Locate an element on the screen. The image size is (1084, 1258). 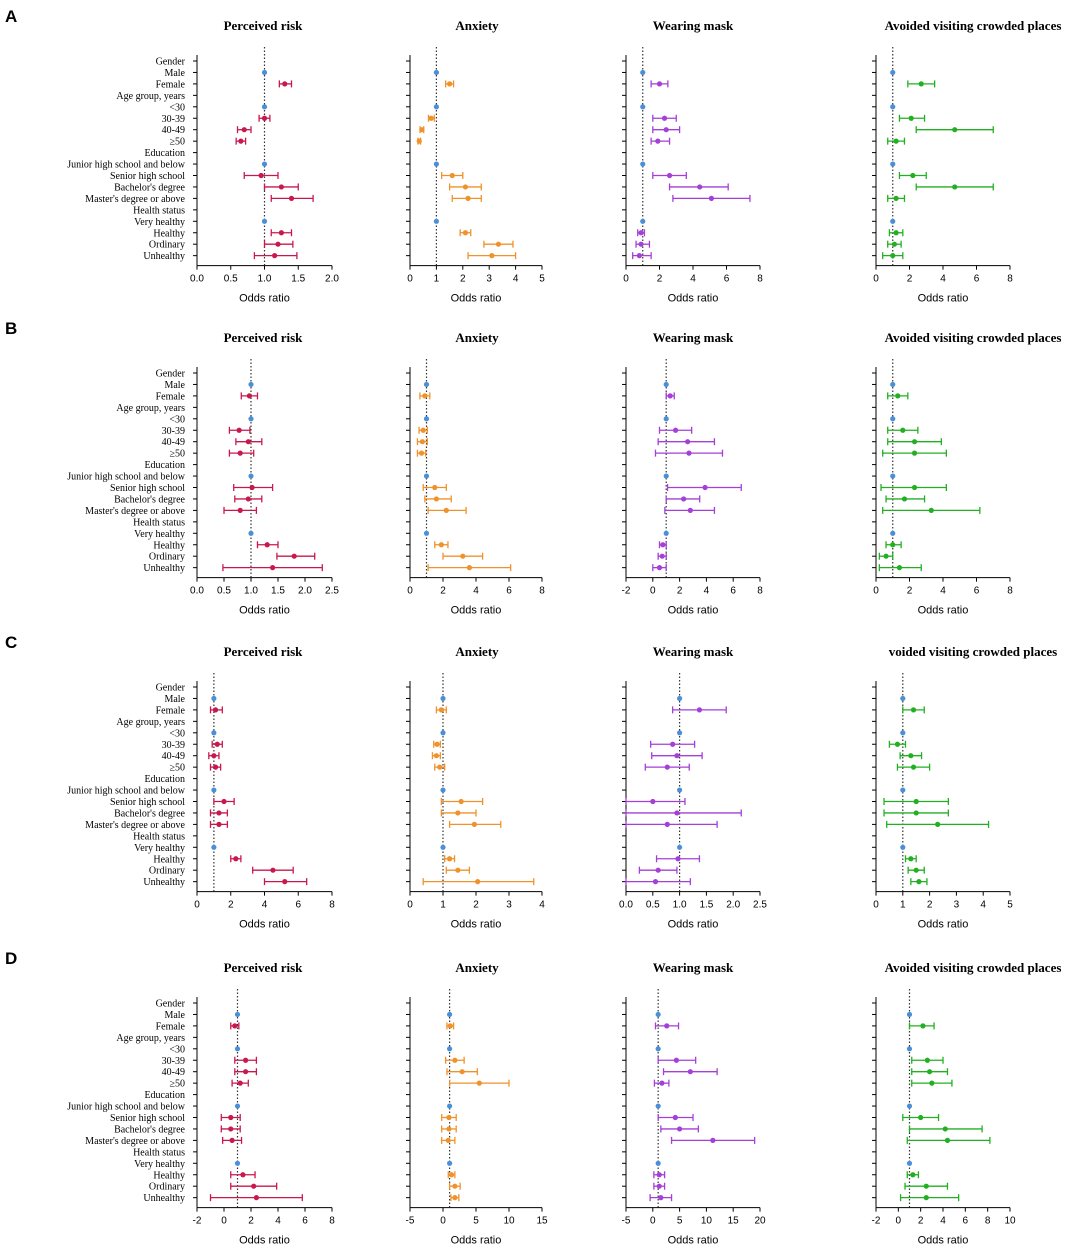
x-tick-label: 0.0 is located at coordinates (197, 279).